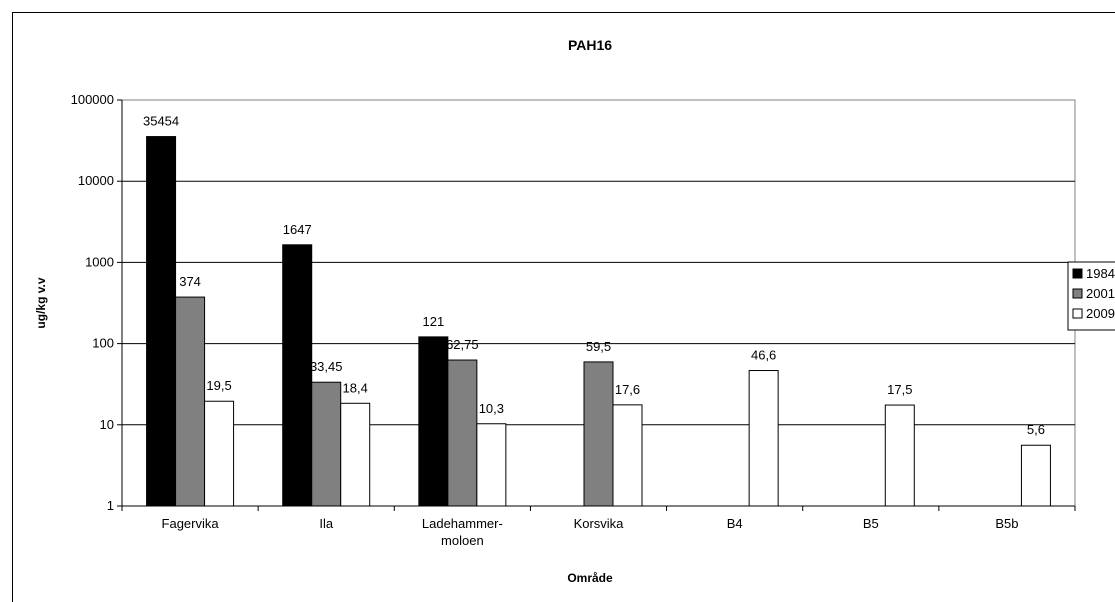 The width and height of the screenshot is (1115, 602). I want to click on data-label: 17,5, so click(899, 389).